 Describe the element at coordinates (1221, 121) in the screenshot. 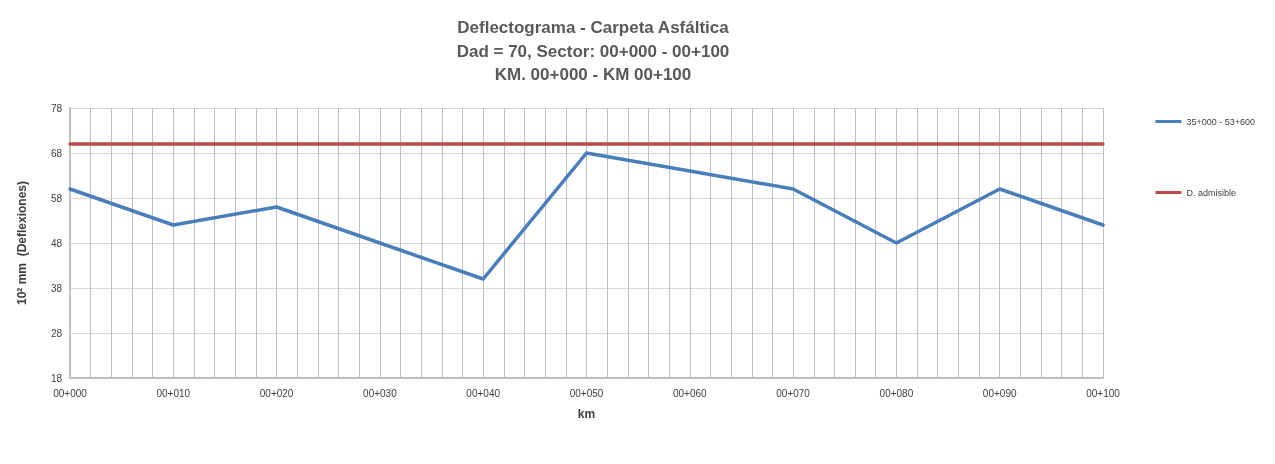

I see `legend-label: 35+000 - 53+600` at that location.